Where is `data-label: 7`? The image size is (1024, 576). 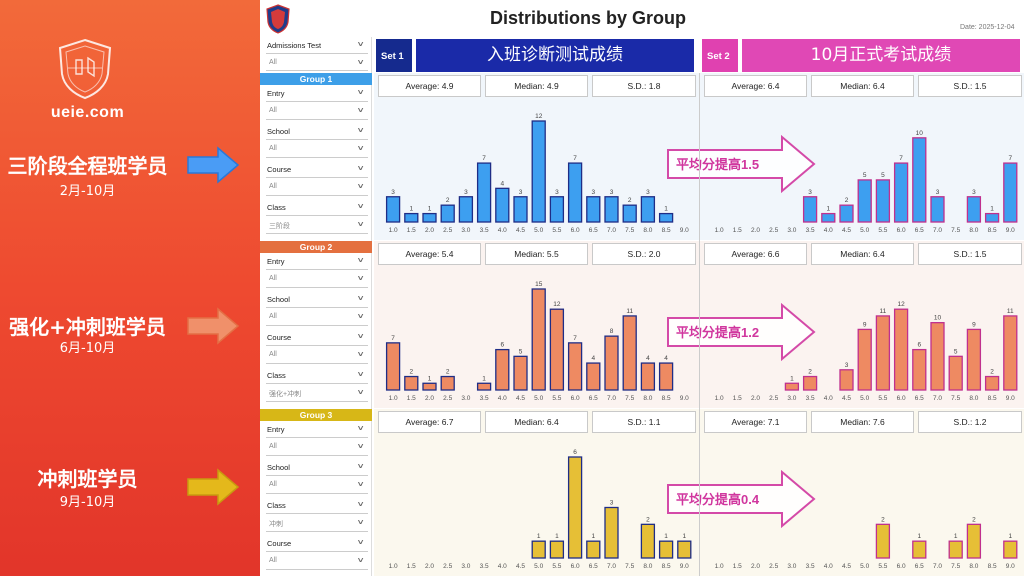 data-label: 7 is located at coordinates (575, 158).